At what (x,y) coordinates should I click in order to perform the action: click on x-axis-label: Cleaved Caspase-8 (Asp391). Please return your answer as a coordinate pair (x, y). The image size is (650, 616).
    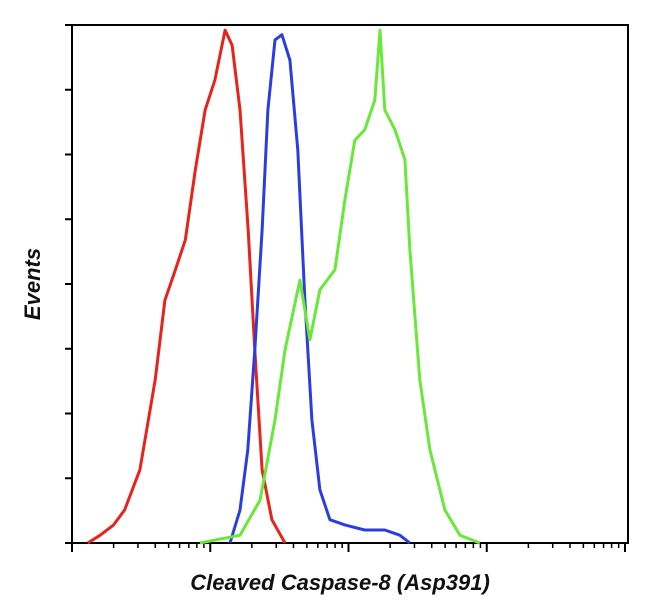
    Looking at the image, I should click on (340, 582).